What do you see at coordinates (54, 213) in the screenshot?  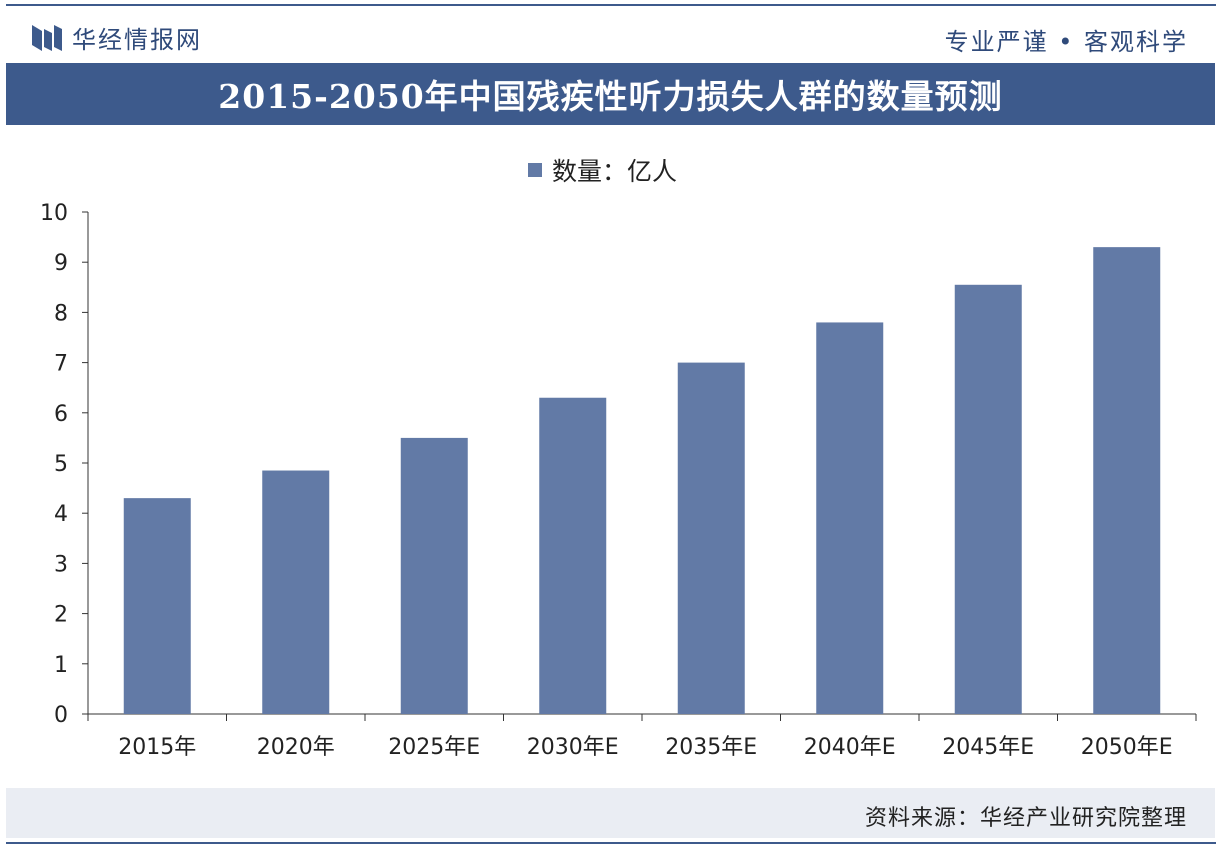 I see `y-tick-label: 10` at bounding box center [54, 213].